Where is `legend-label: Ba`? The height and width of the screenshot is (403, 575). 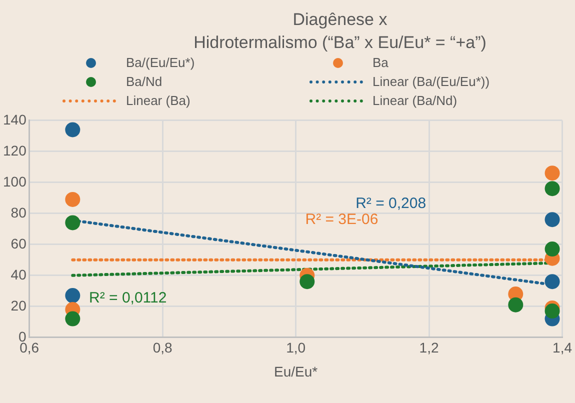
legend-label: Ba is located at coordinates (380, 62).